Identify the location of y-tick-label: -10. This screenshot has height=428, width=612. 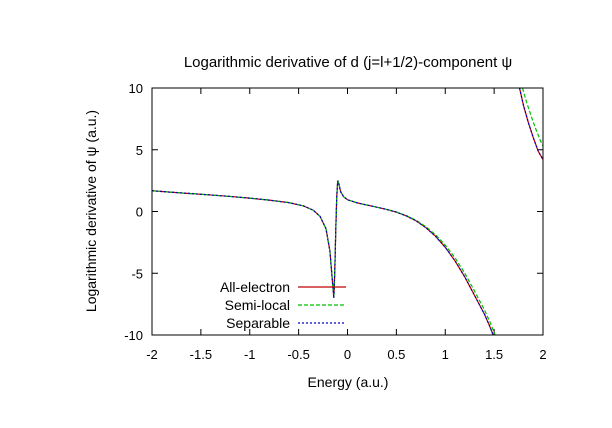
(133, 335).